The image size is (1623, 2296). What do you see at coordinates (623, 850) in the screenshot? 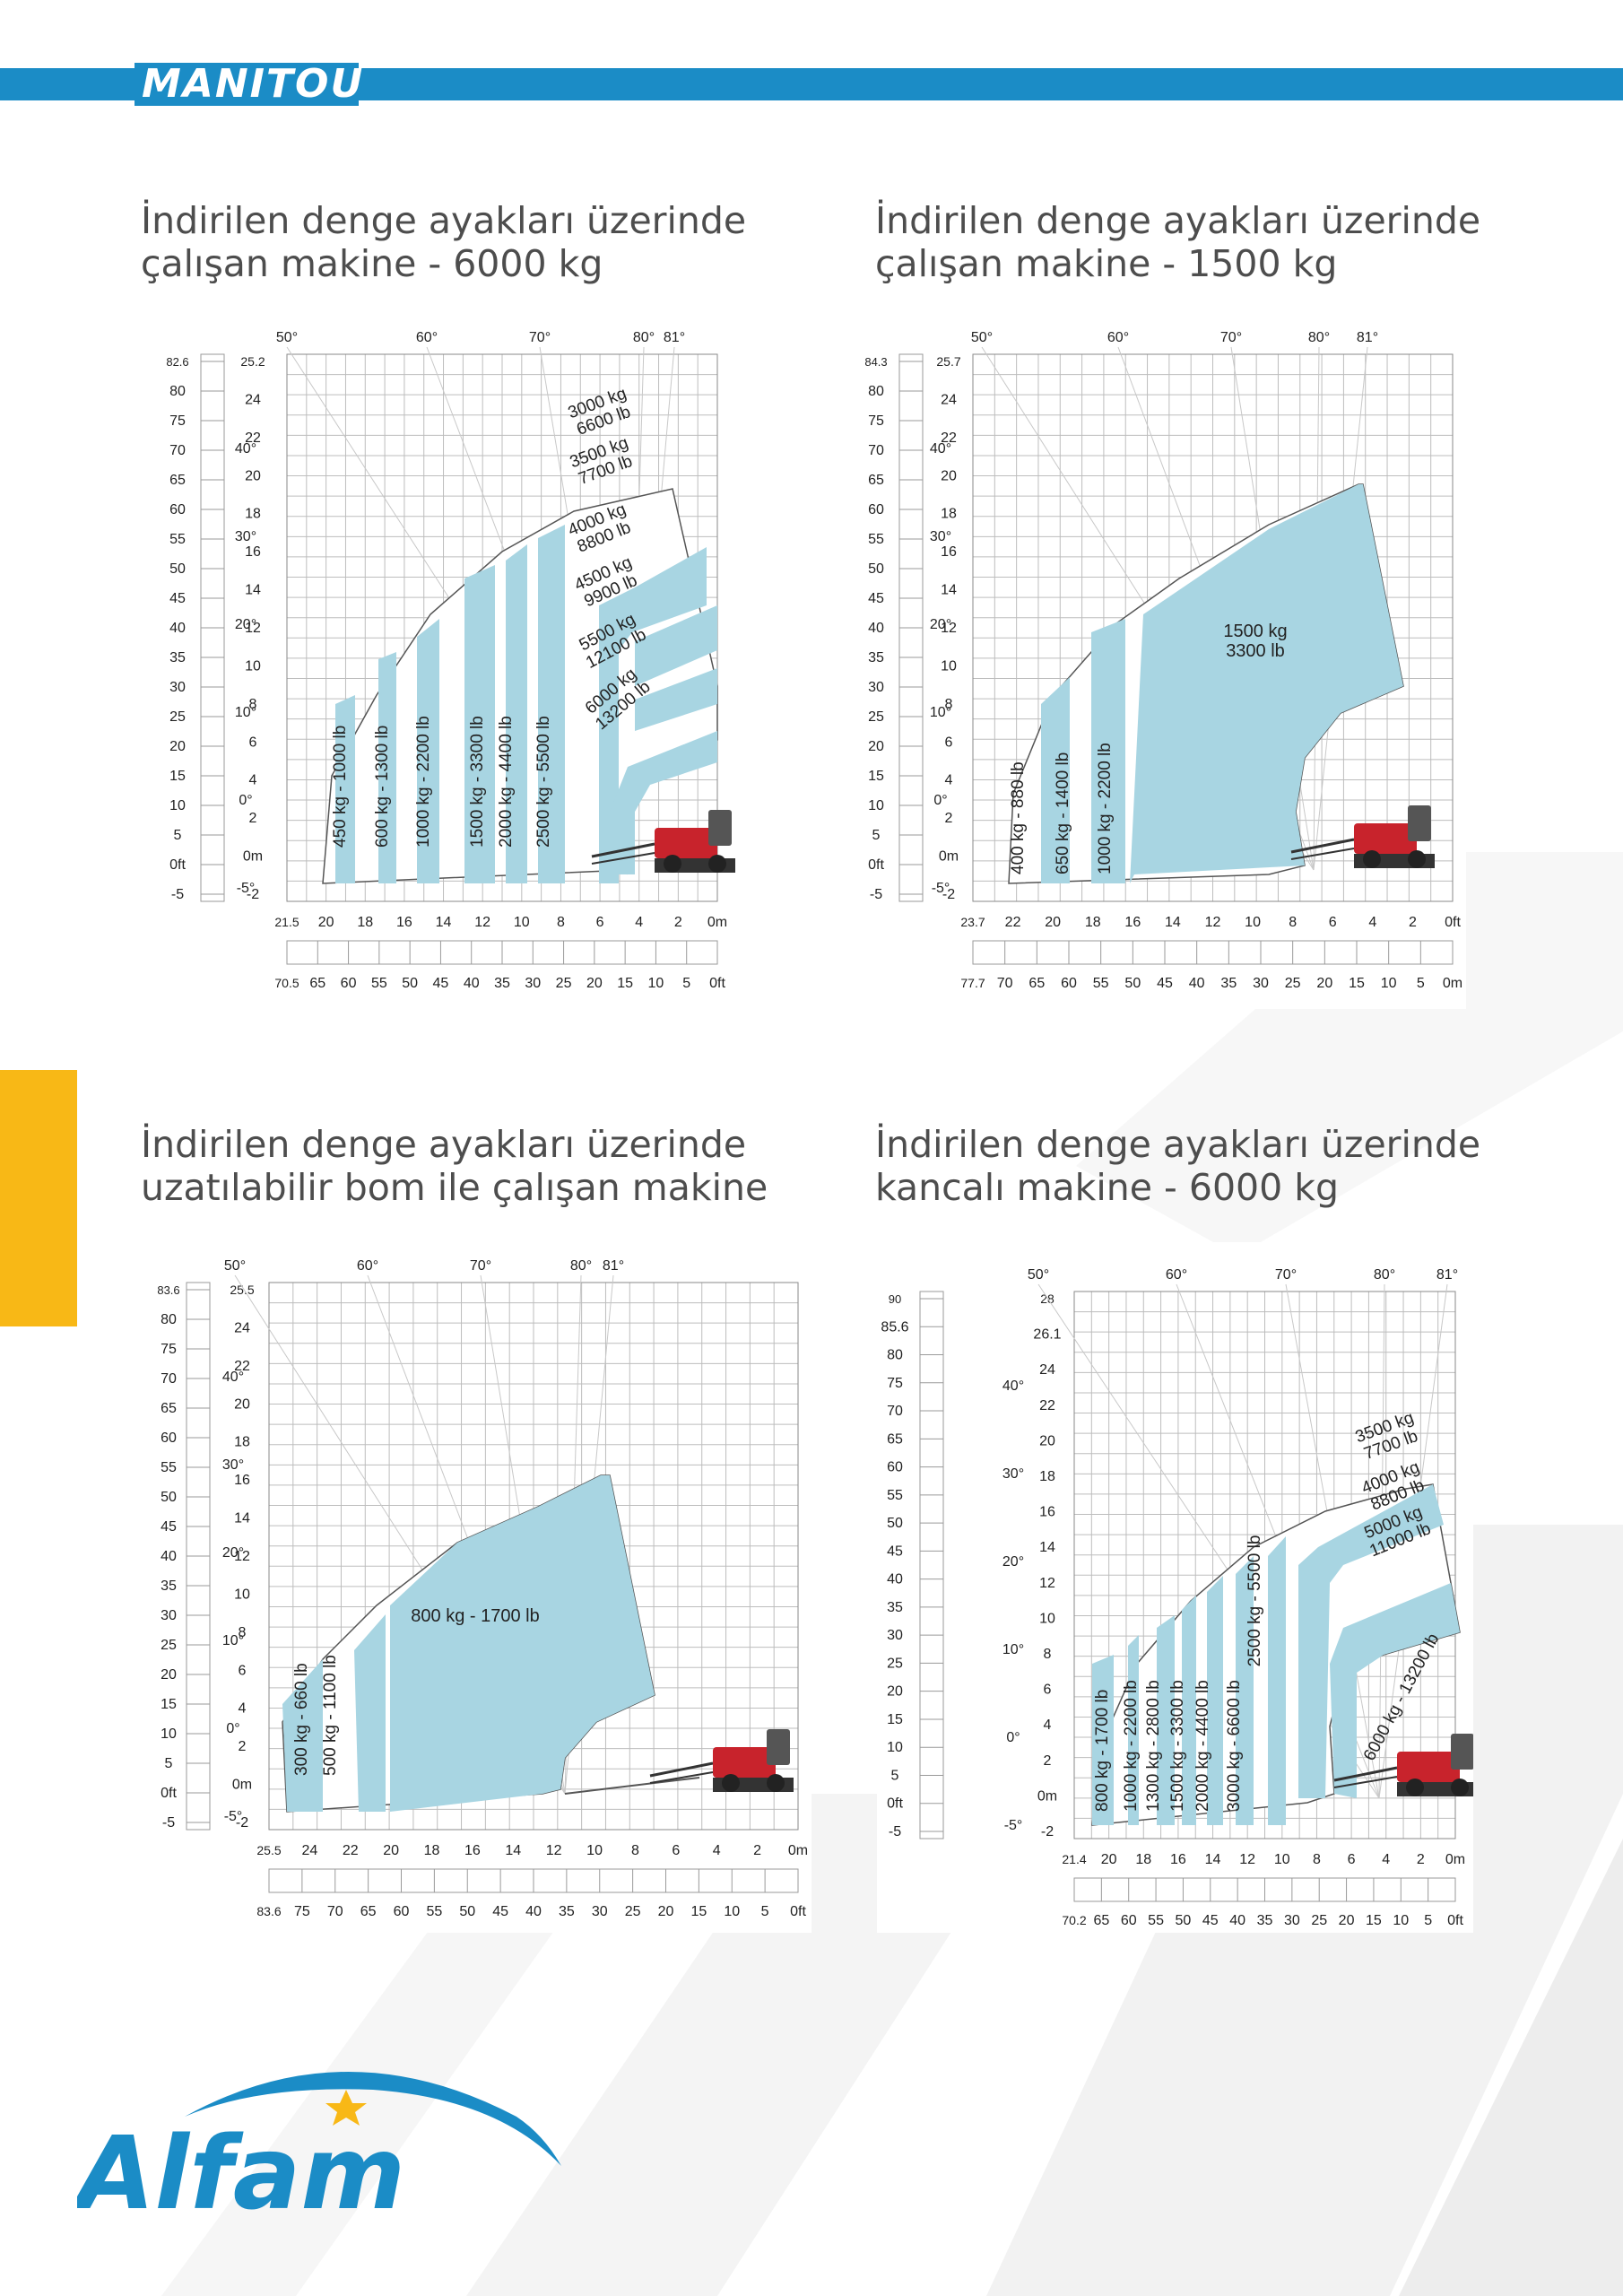
I see `boom-line` at bounding box center [623, 850].